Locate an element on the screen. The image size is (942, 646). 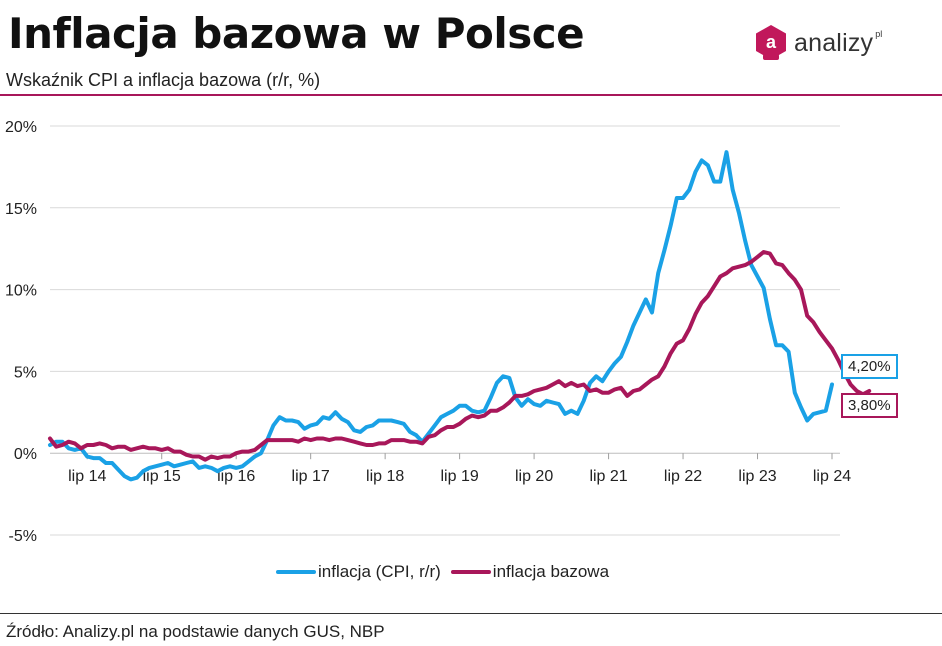
x-tick-label: lip 23 is located at coordinates (757, 476).